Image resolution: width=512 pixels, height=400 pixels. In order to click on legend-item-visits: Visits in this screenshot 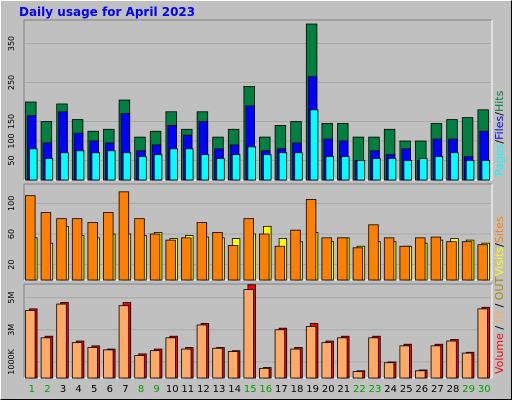, I will do `click(499, 261)`.